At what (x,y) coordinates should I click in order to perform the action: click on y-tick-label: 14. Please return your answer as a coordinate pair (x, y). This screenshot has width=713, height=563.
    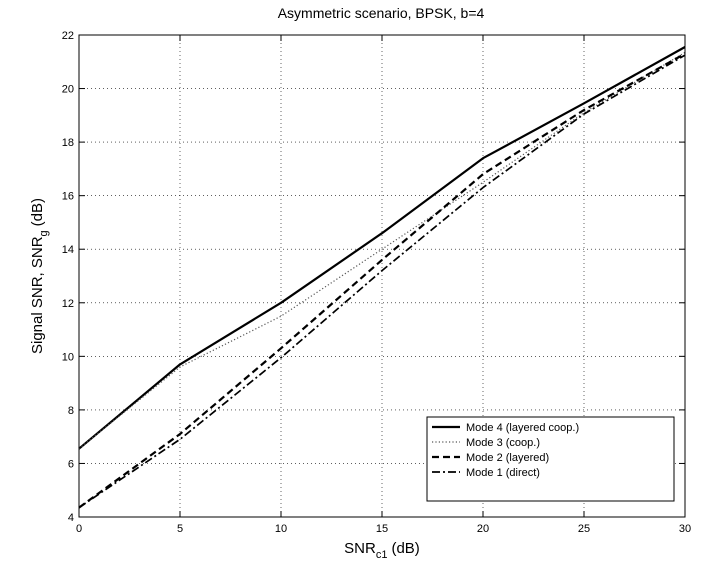
    Looking at the image, I should click on (68, 250).